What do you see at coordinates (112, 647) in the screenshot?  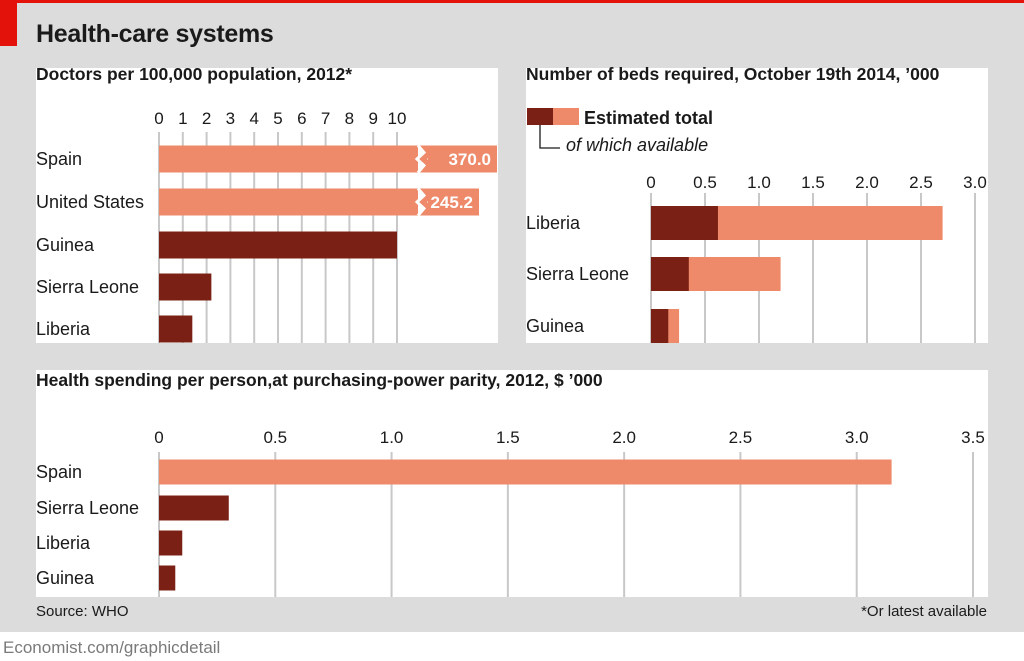 I see `credit-line: Economist.com/graphicdetail` at bounding box center [112, 647].